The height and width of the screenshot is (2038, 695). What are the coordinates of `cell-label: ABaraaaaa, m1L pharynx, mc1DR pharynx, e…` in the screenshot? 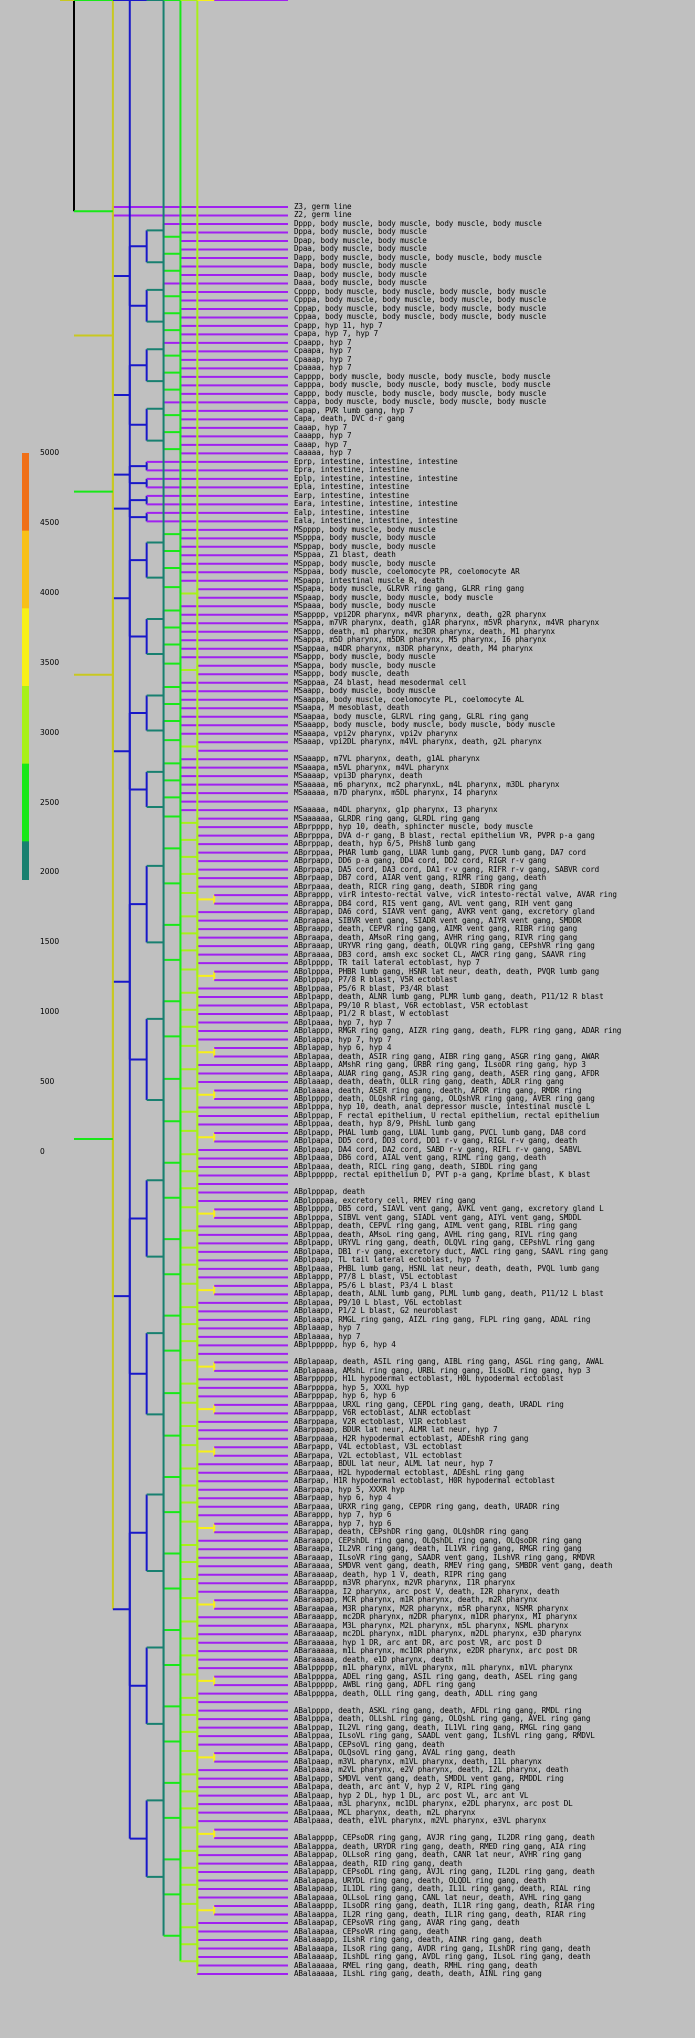 It's located at (435, 1651).